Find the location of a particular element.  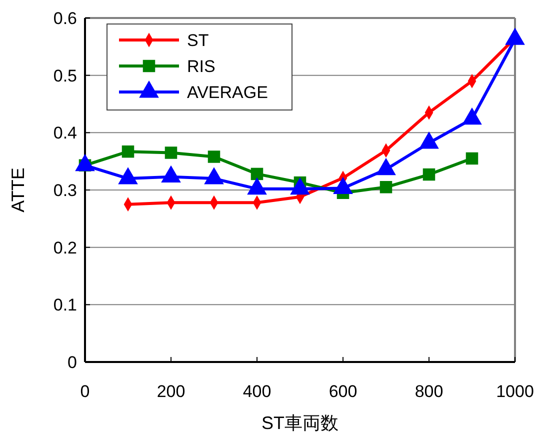

y-tick-label: 0 is located at coordinates (72, 362).